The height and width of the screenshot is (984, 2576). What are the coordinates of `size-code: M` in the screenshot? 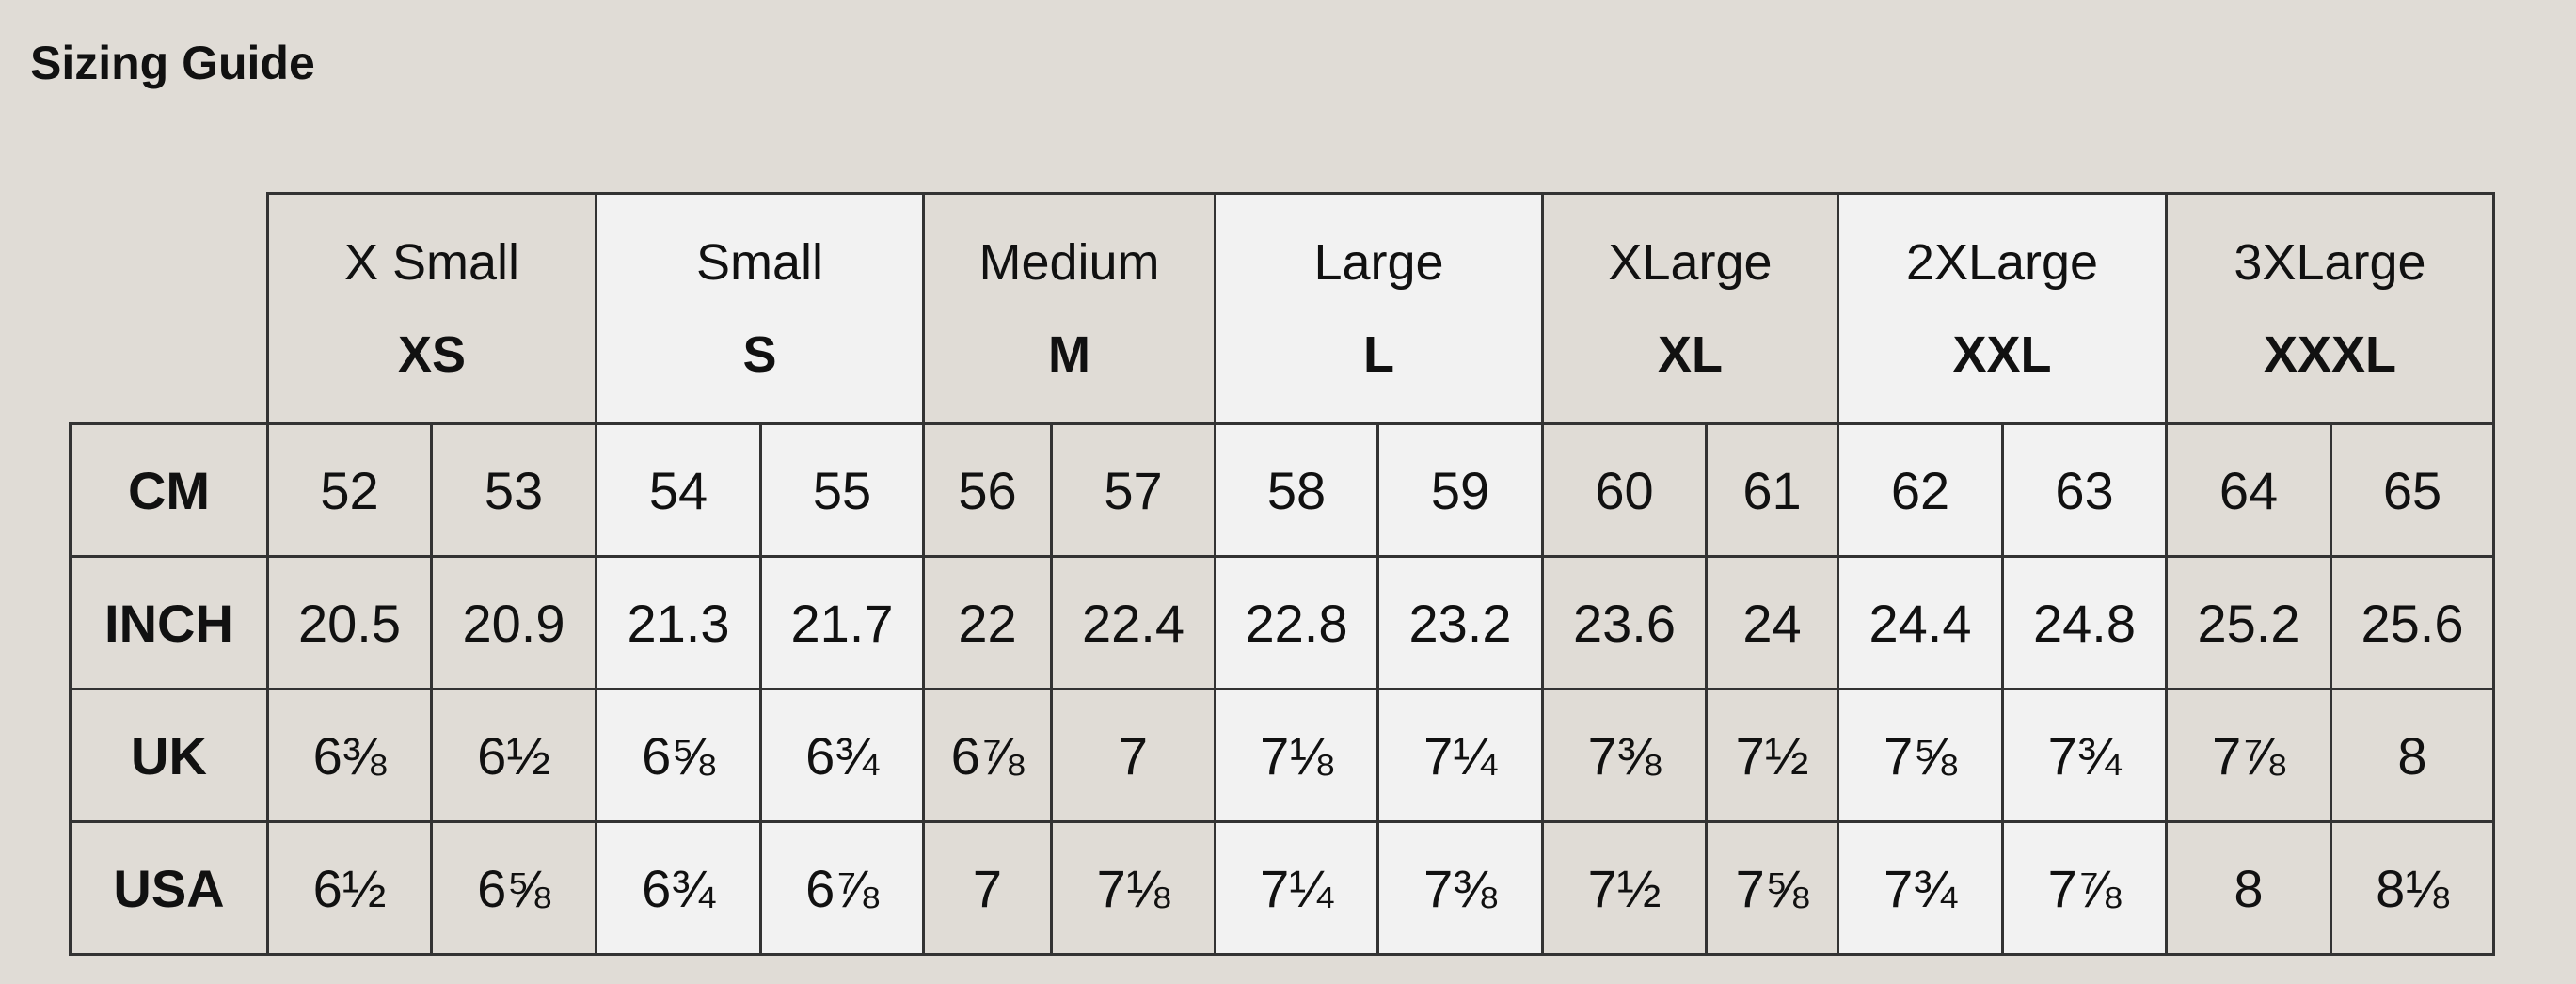 It's located at (1069, 354).